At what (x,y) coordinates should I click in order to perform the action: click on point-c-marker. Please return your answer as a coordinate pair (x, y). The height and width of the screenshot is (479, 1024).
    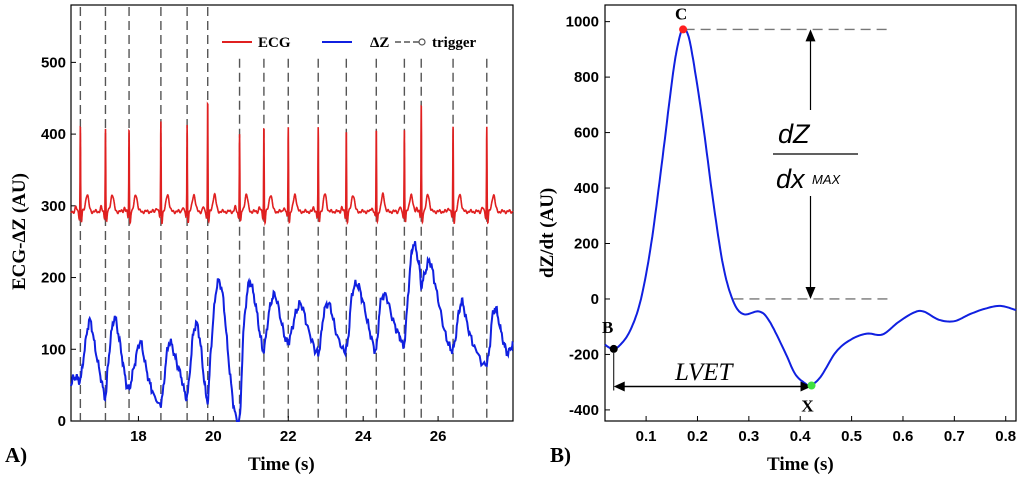
    Looking at the image, I should click on (683, 29).